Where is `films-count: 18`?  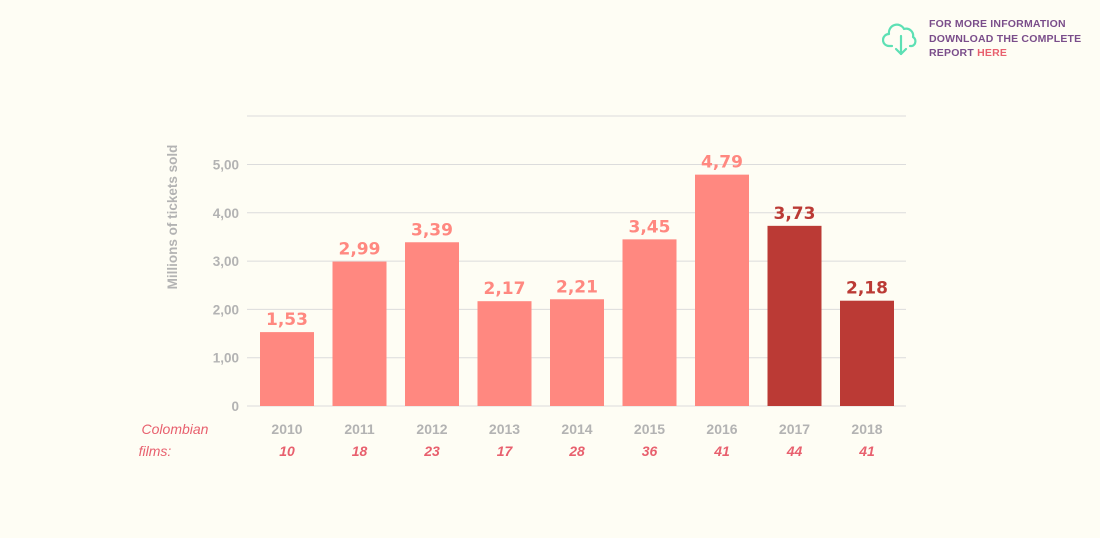 films-count: 18 is located at coordinates (360, 451).